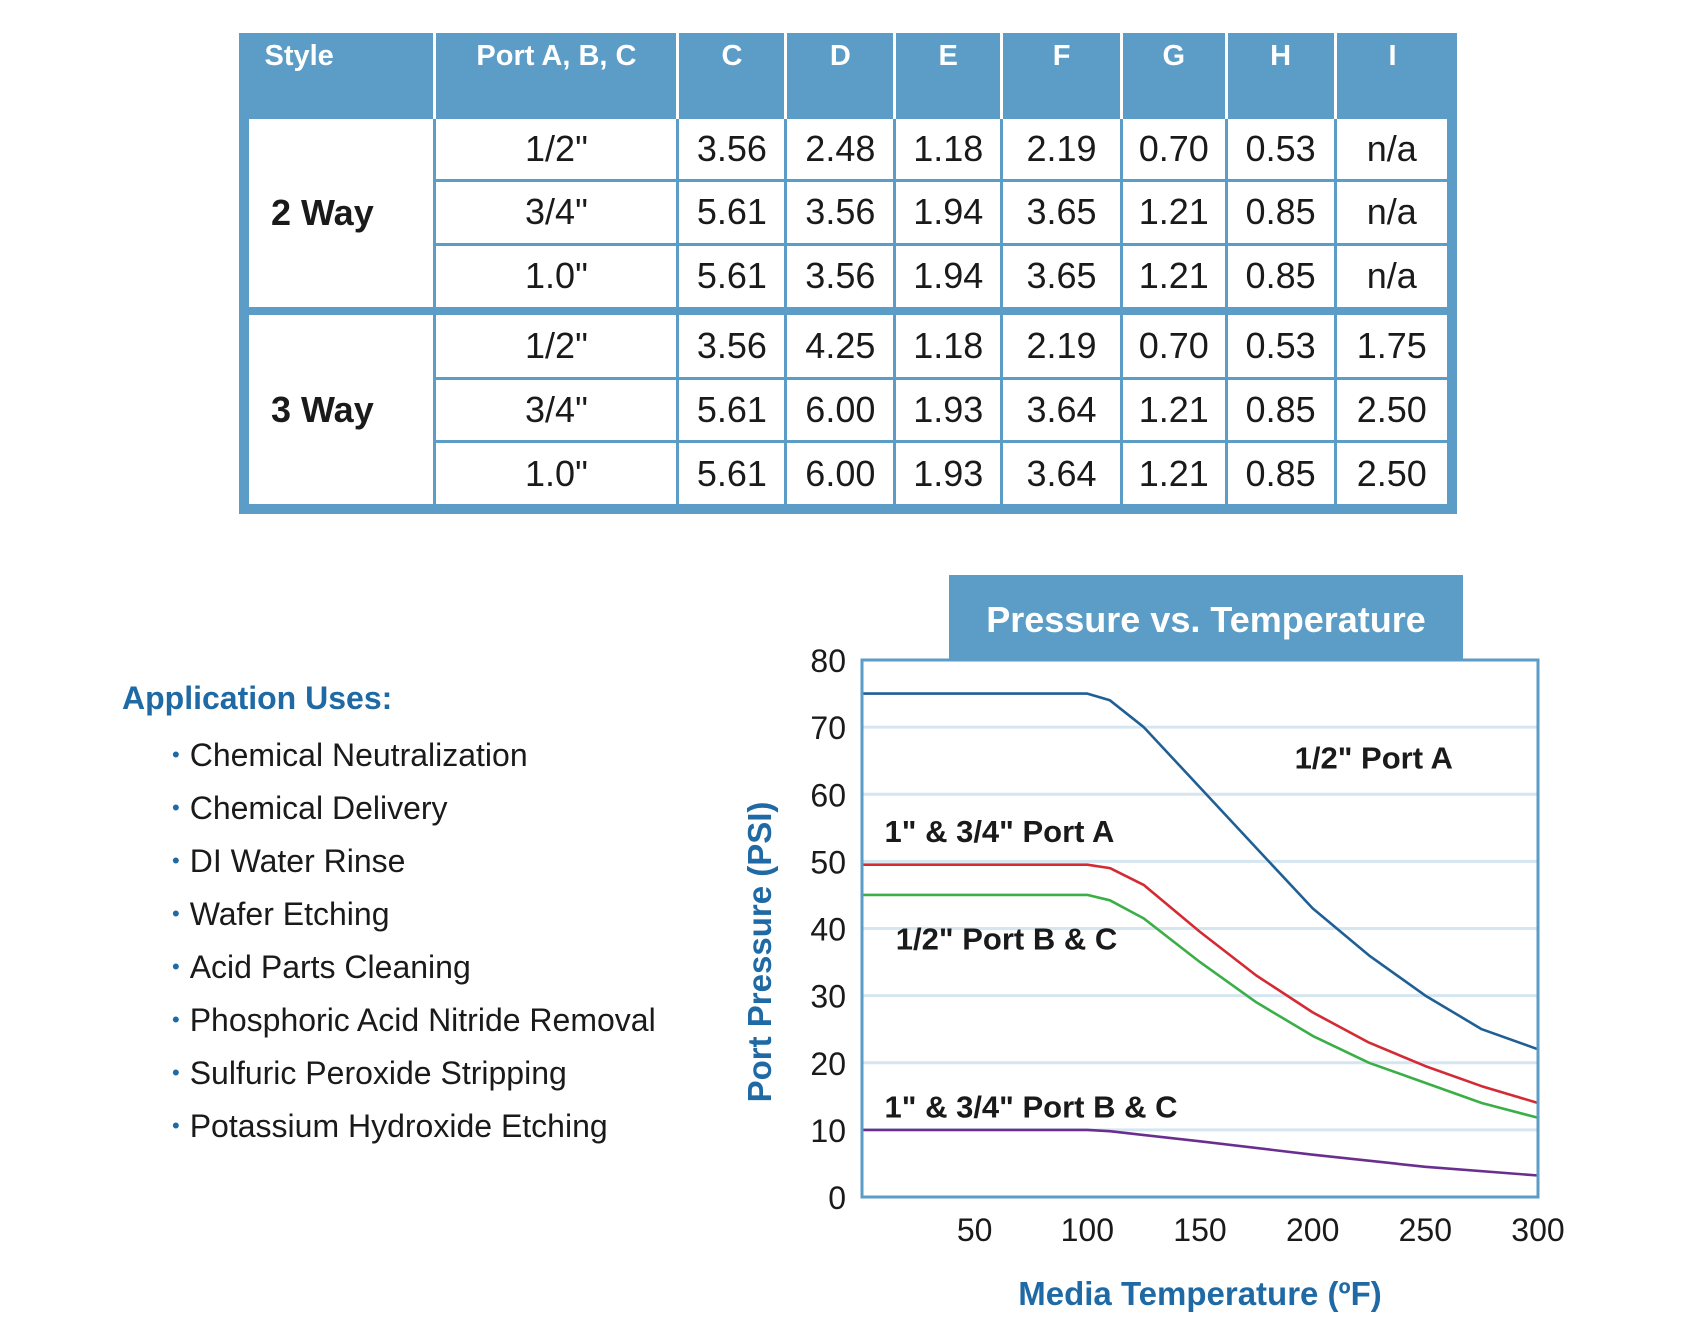 Image resolution: width=1700 pixels, height=1332 pixels. I want to click on list-item-label: Acid Parts Cleaning, so click(330, 967).